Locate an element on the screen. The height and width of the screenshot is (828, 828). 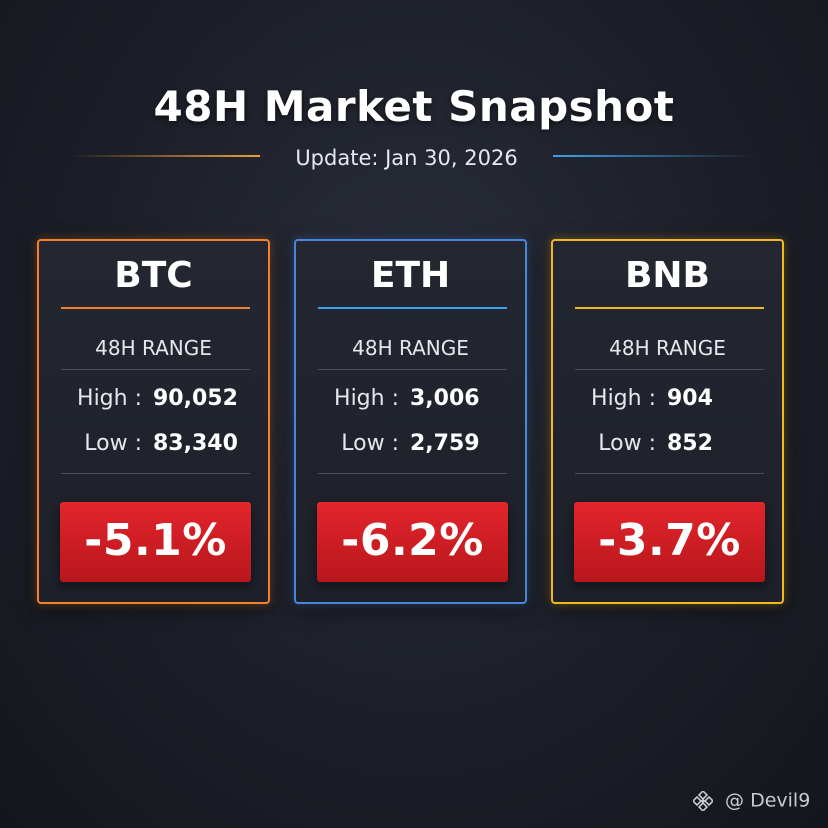
watermark-text: @ Devil9 is located at coordinates (768, 800).